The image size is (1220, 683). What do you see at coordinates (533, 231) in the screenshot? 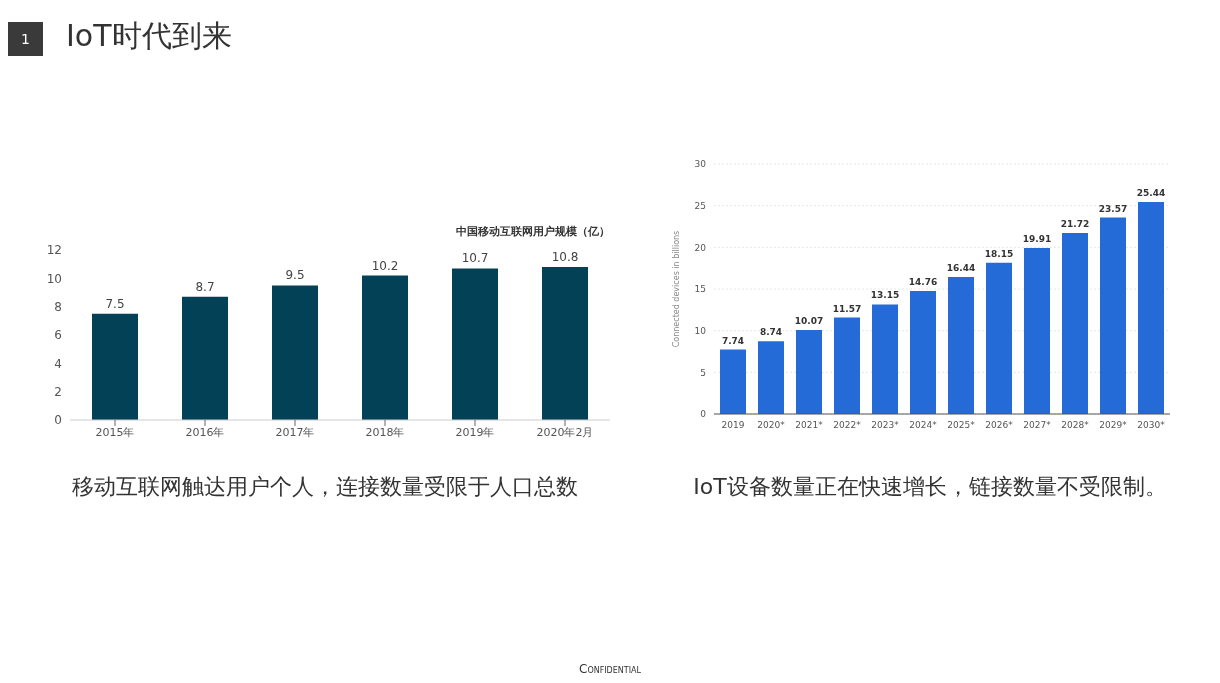
I see `chart-title: 中国移动互联网用户规模（亿）` at bounding box center [533, 231].